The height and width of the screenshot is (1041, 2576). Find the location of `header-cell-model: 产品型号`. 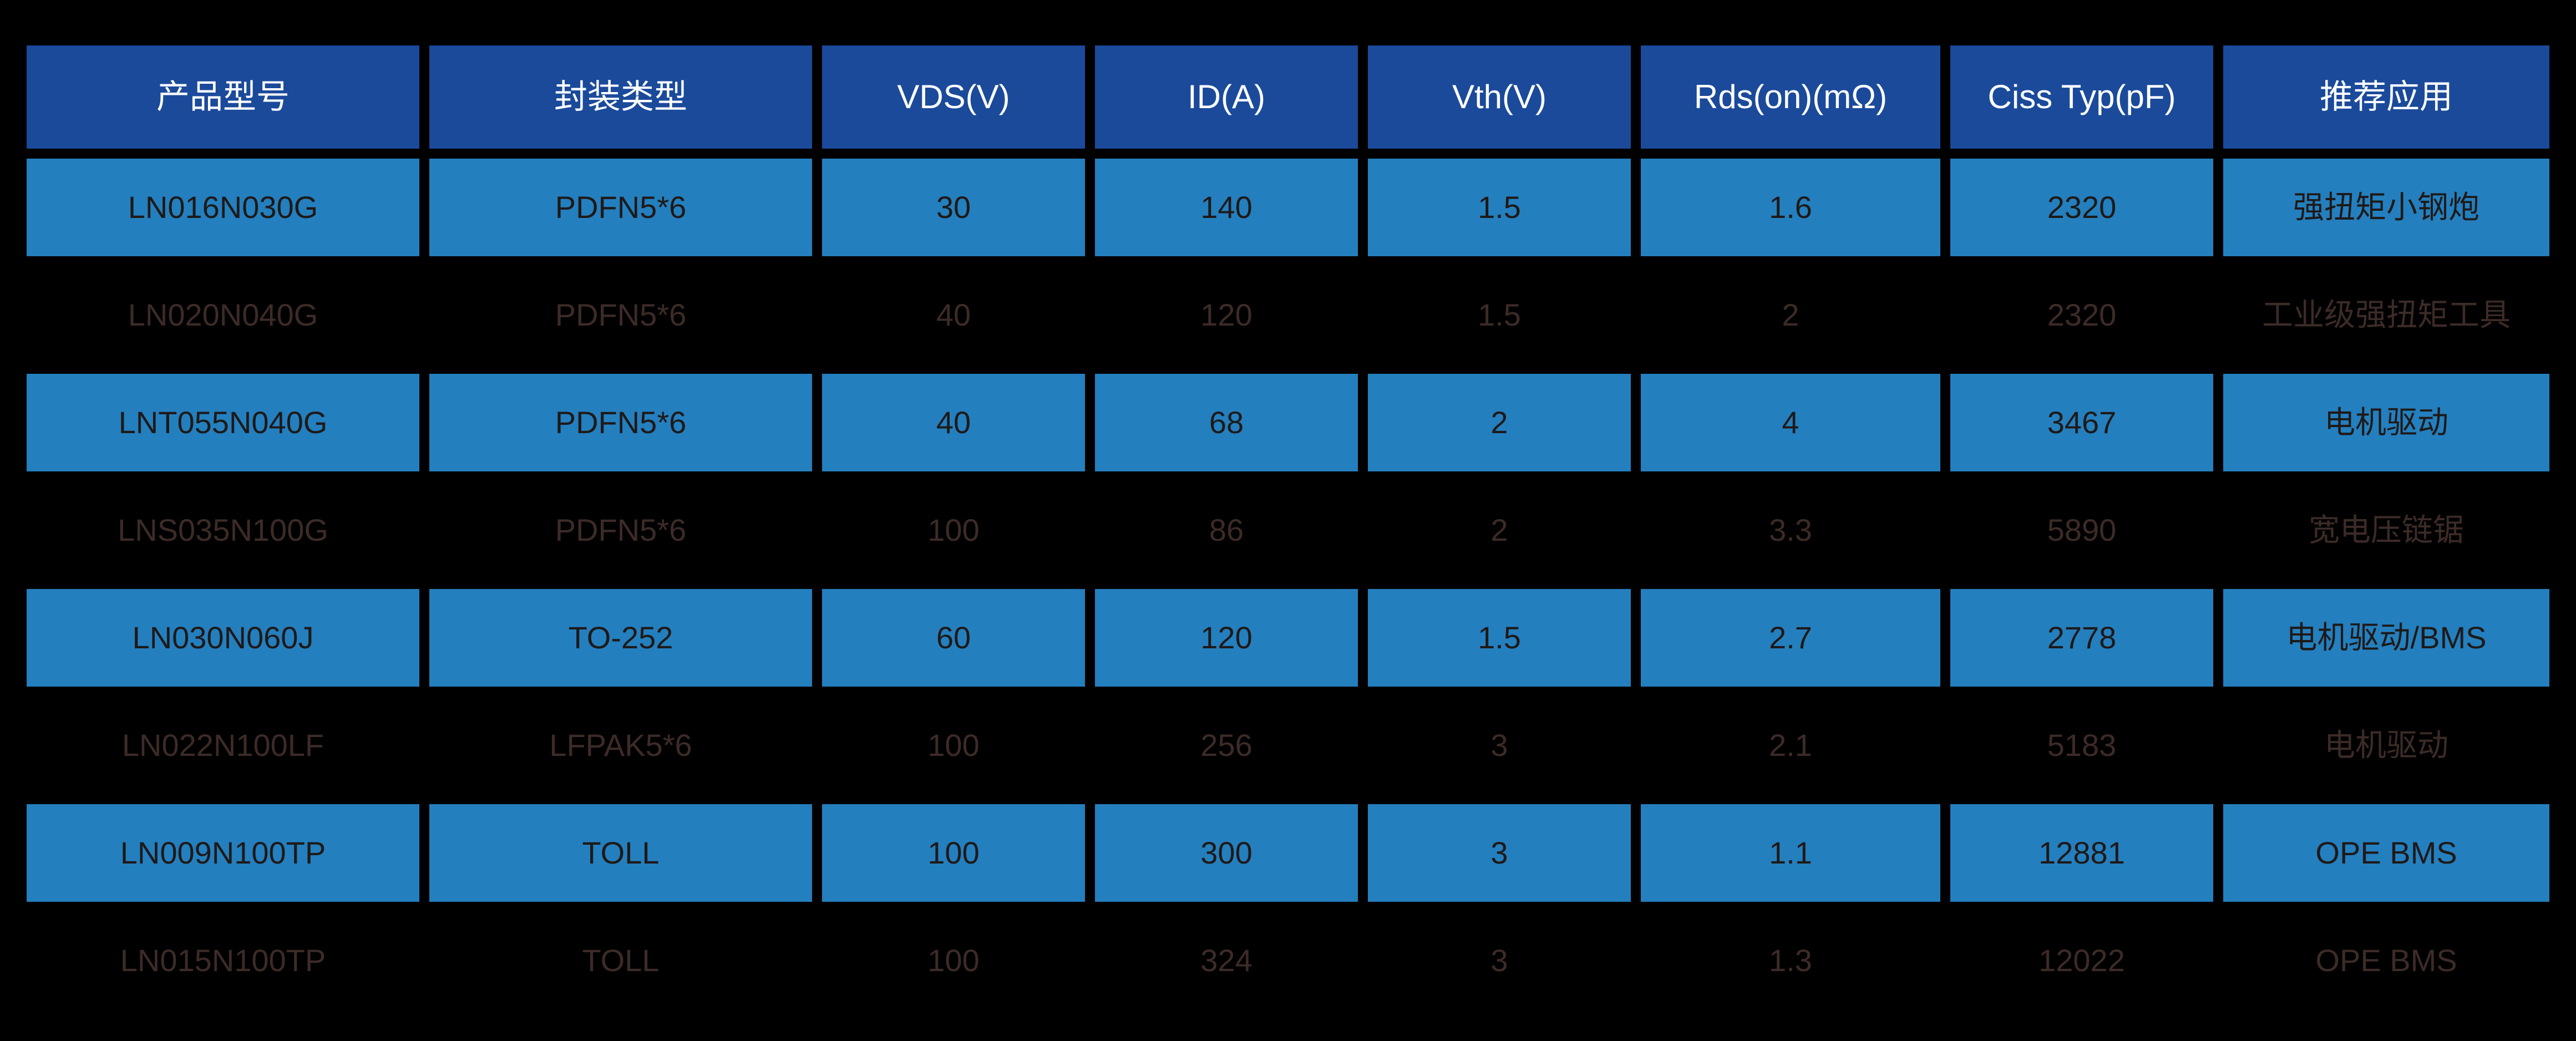

header-cell-model: 产品型号 is located at coordinates (223, 97).